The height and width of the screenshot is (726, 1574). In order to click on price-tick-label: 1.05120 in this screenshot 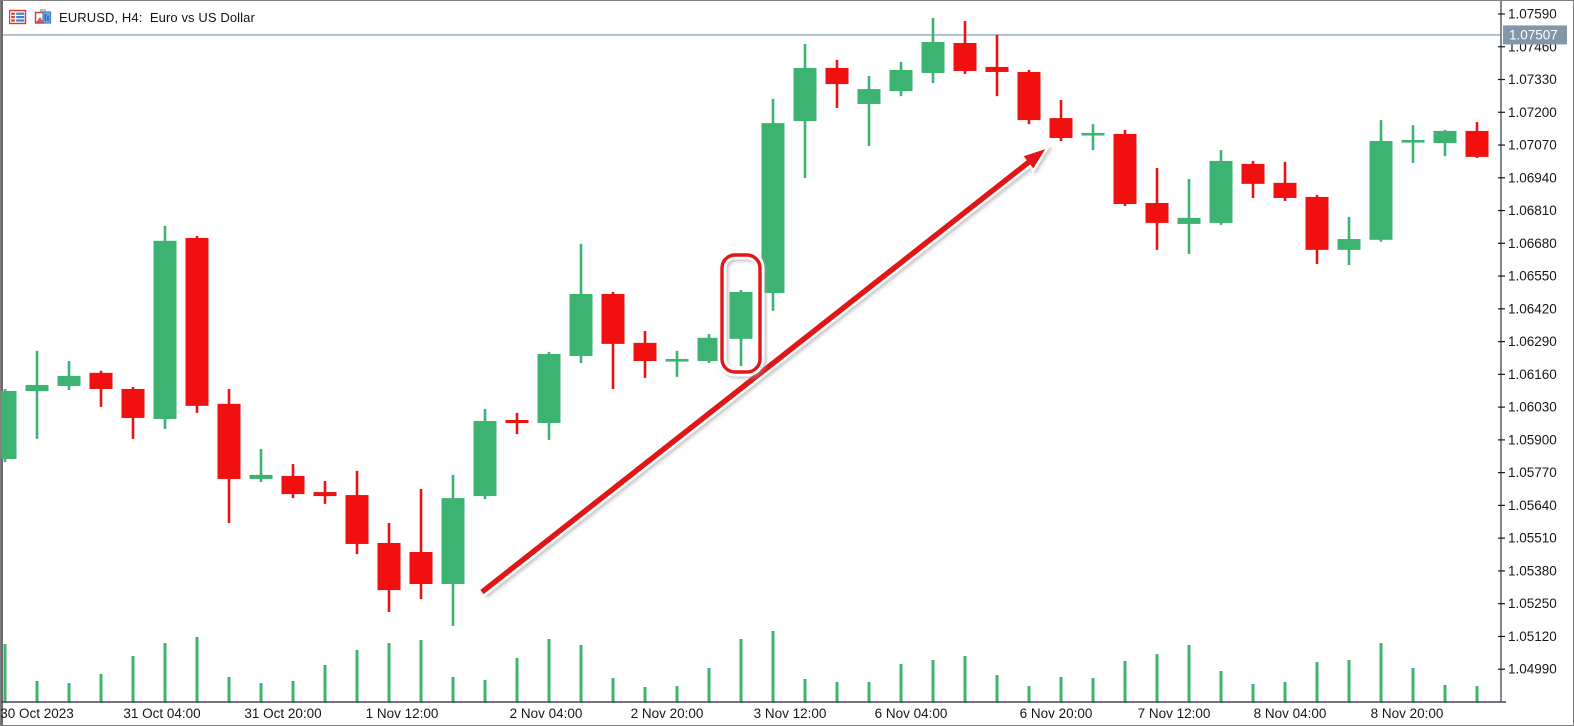, I will do `click(1532, 636)`.